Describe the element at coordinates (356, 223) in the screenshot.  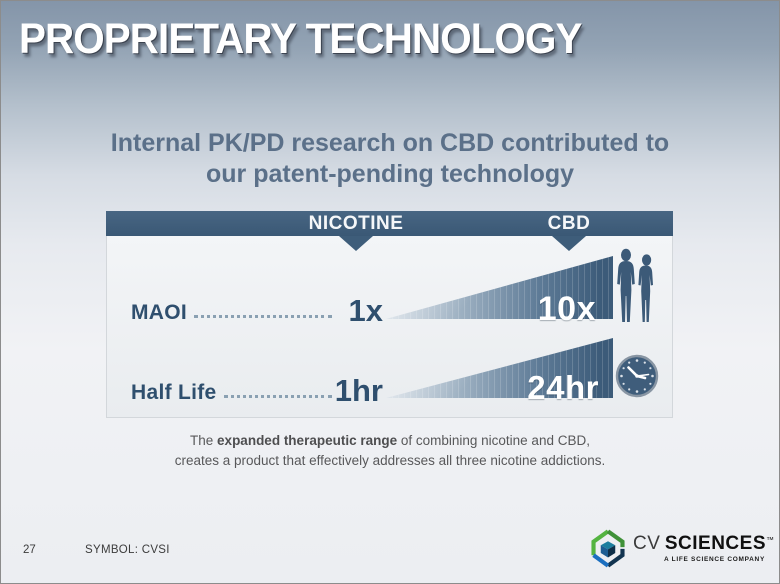
I see `column-header-nicotine: NICOTINE` at that location.